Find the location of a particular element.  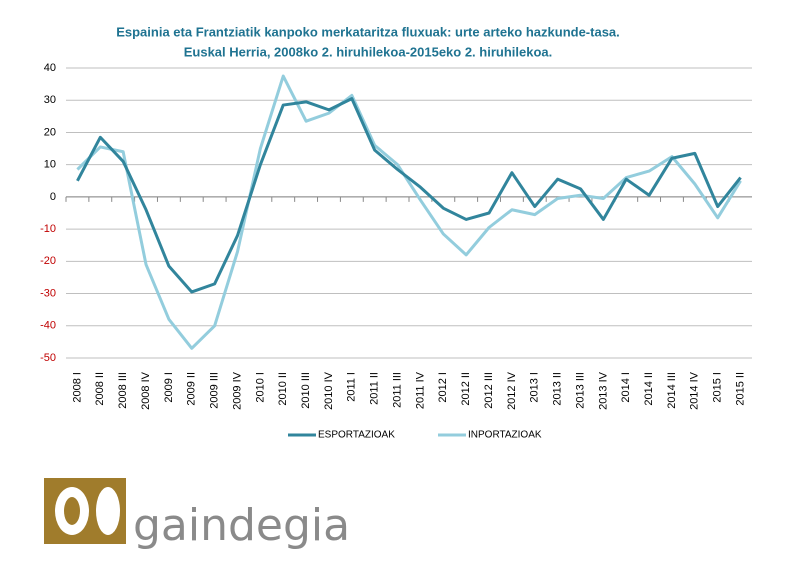

x-tick-label: 2008 I is located at coordinates (77, 387).